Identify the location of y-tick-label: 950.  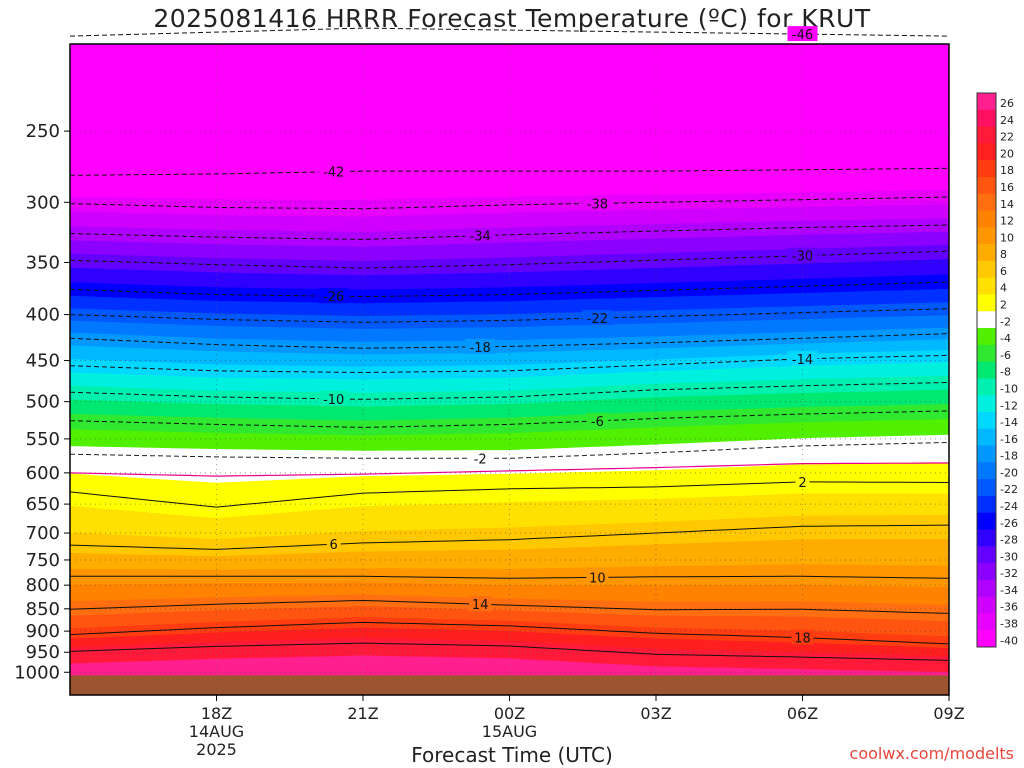
(43, 652).